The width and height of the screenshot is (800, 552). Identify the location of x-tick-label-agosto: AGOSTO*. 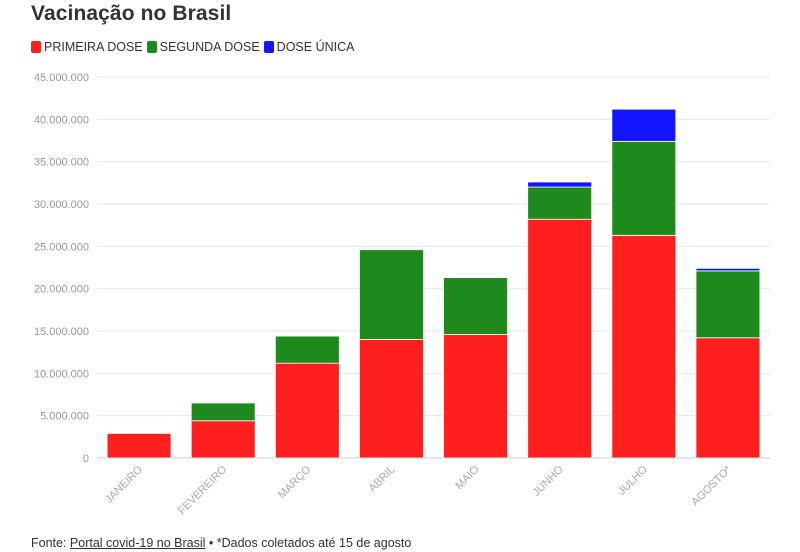
(711, 485).